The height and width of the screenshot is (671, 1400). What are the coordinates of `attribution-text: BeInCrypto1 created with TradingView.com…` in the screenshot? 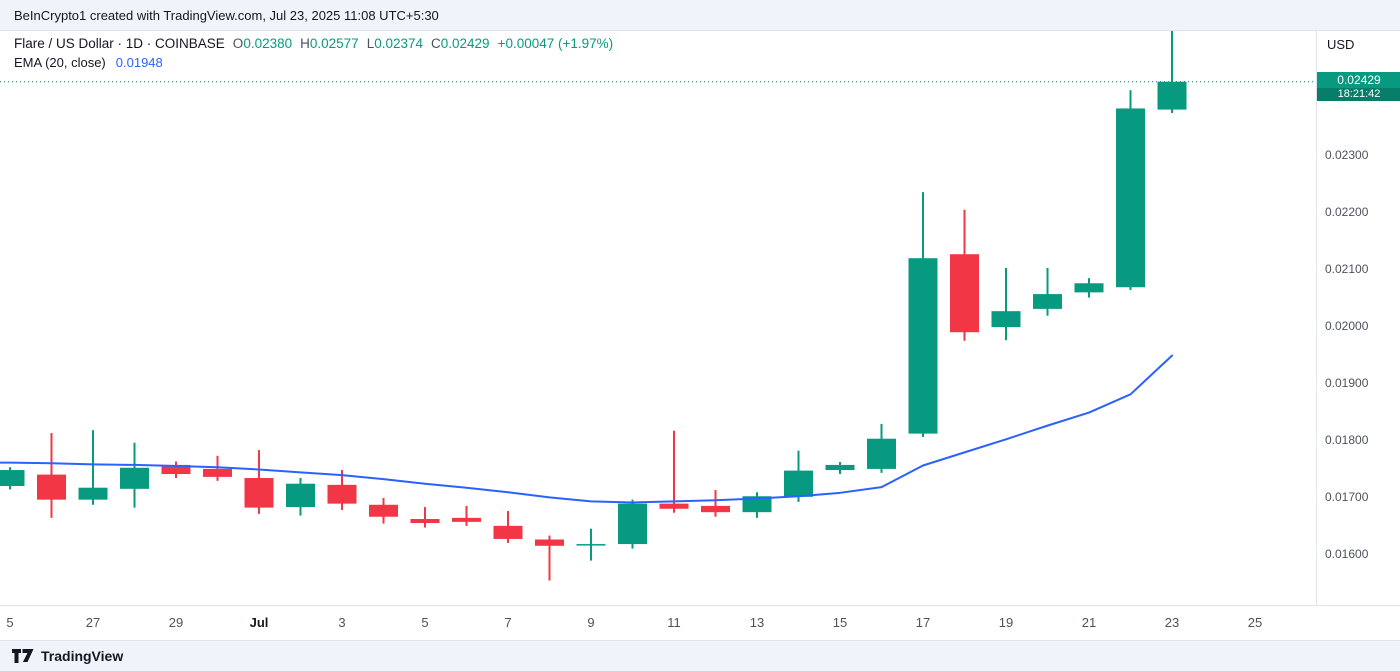 It's located at (226, 15).